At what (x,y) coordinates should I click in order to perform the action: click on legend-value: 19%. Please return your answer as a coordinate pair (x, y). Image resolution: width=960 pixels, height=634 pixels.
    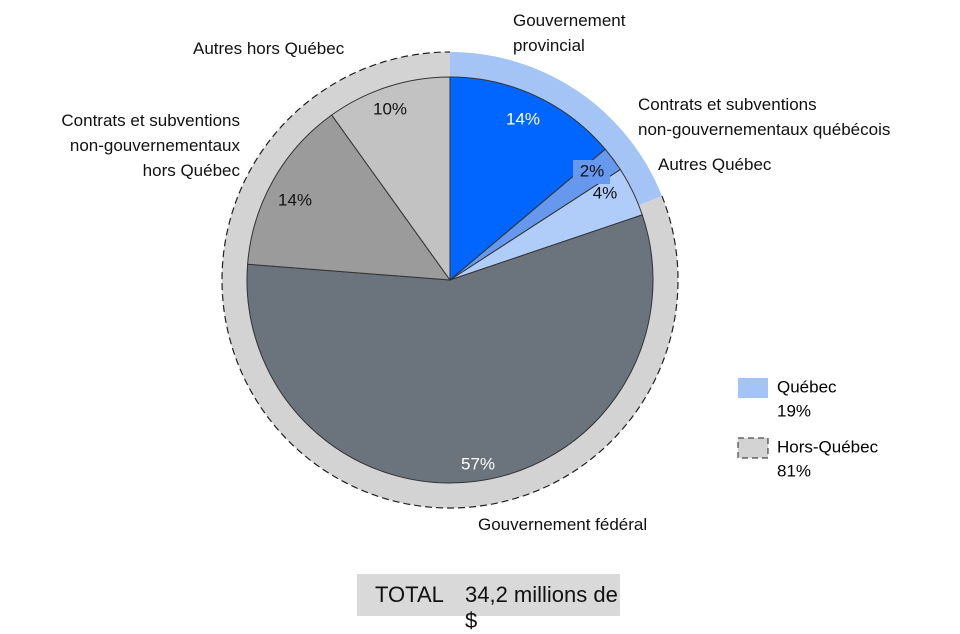
    Looking at the image, I should click on (794, 410).